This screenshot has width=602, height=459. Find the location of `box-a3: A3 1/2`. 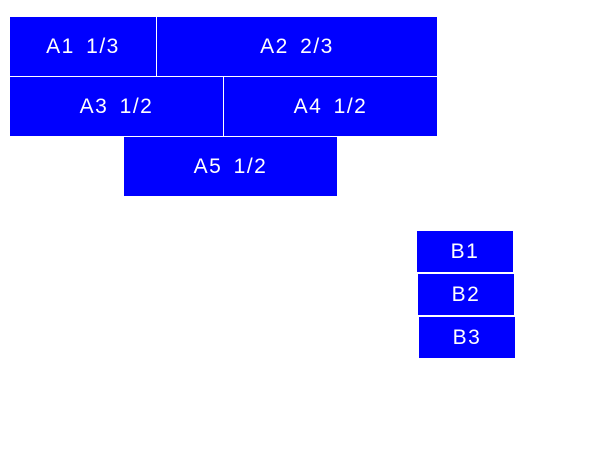

box-a3: A3 1/2 is located at coordinates (116, 106).